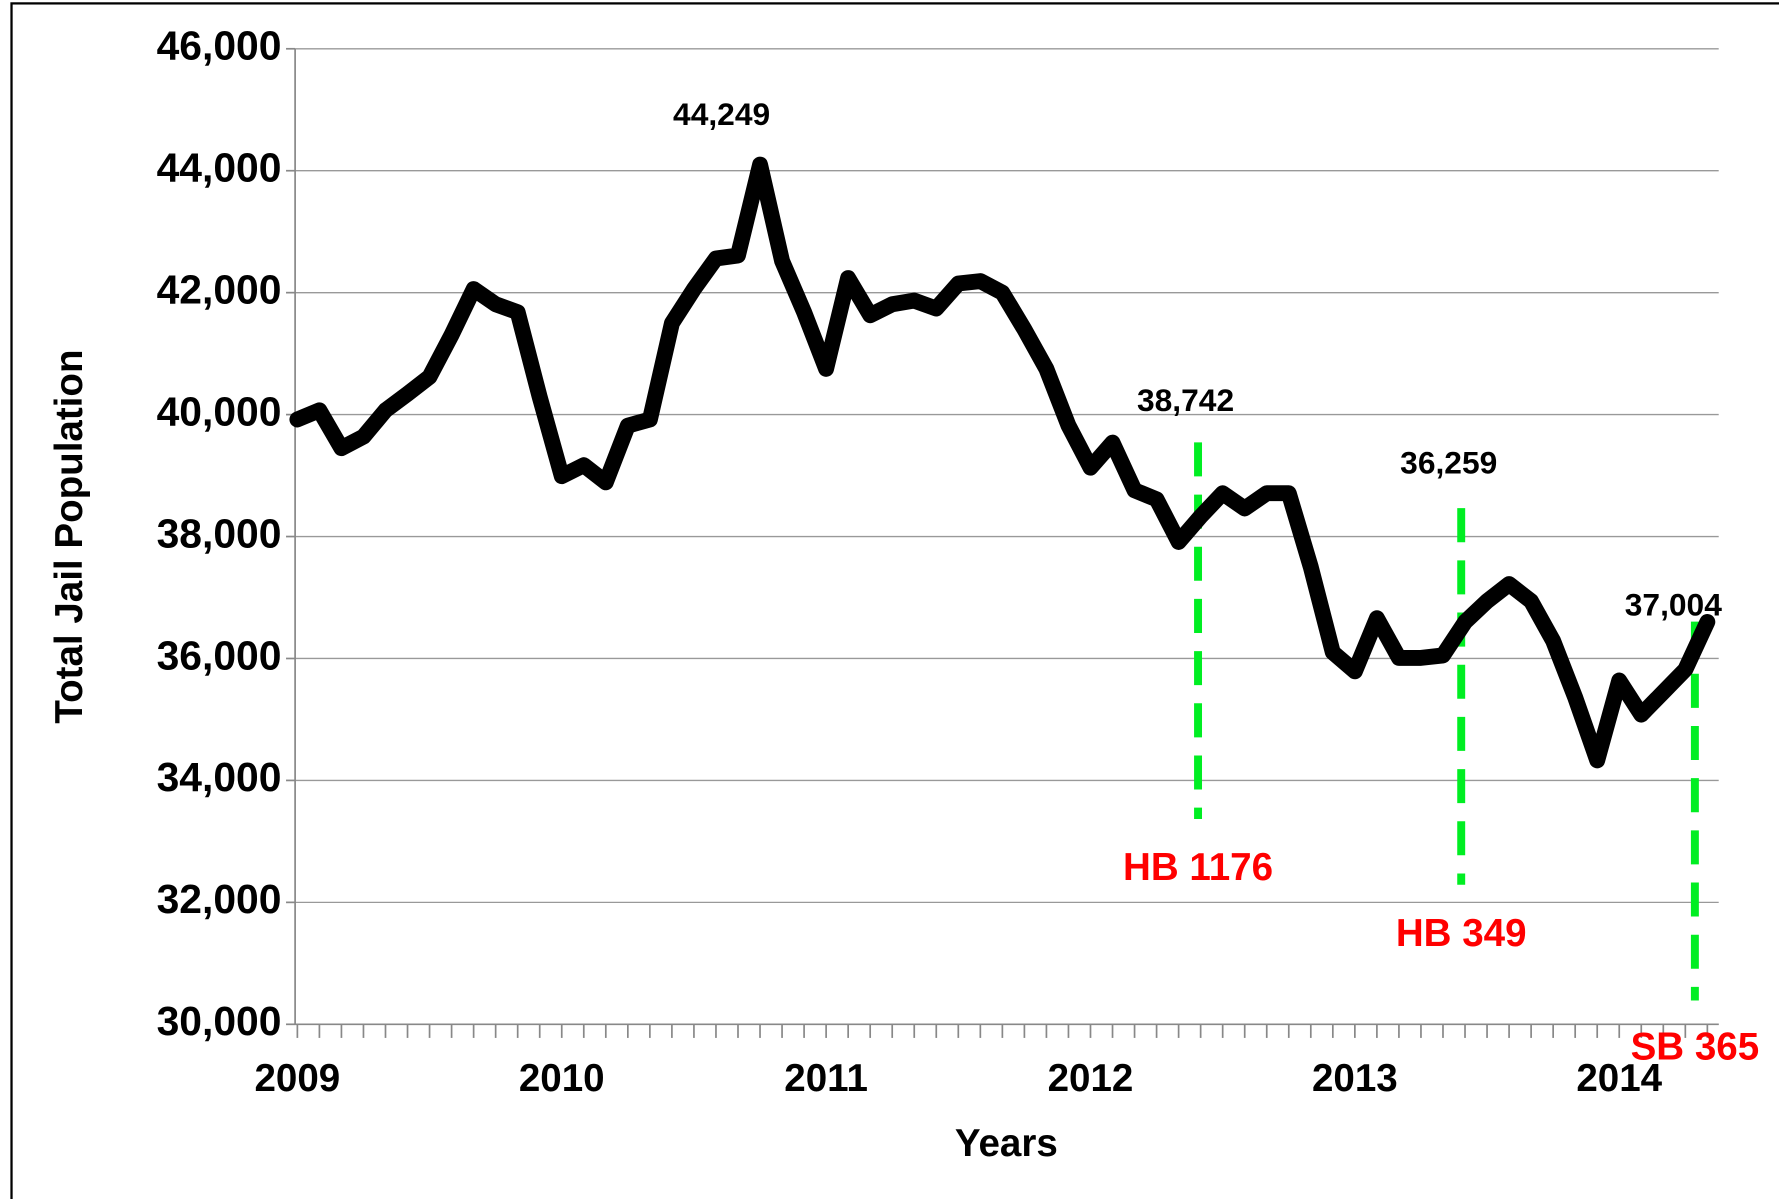 This screenshot has height=1199, width=1779. What do you see at coordinates (219, 46) in the screenshot?
I see `y-tick-label: 46,000` at bounding box center [219, 46].